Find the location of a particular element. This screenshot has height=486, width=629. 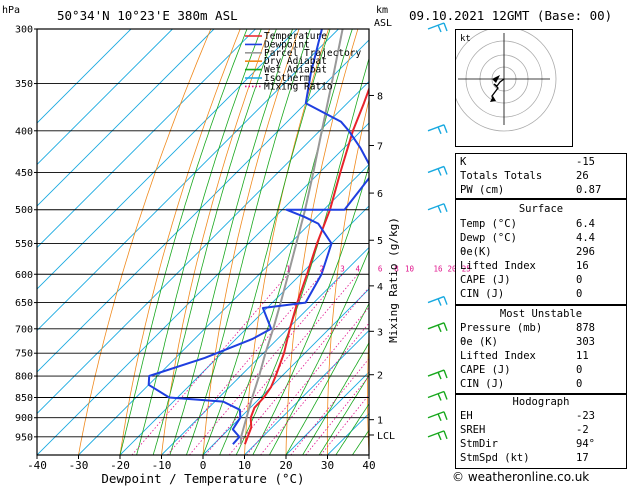

mu-li-label: Lifted Index is located at coordinates (498, 356).